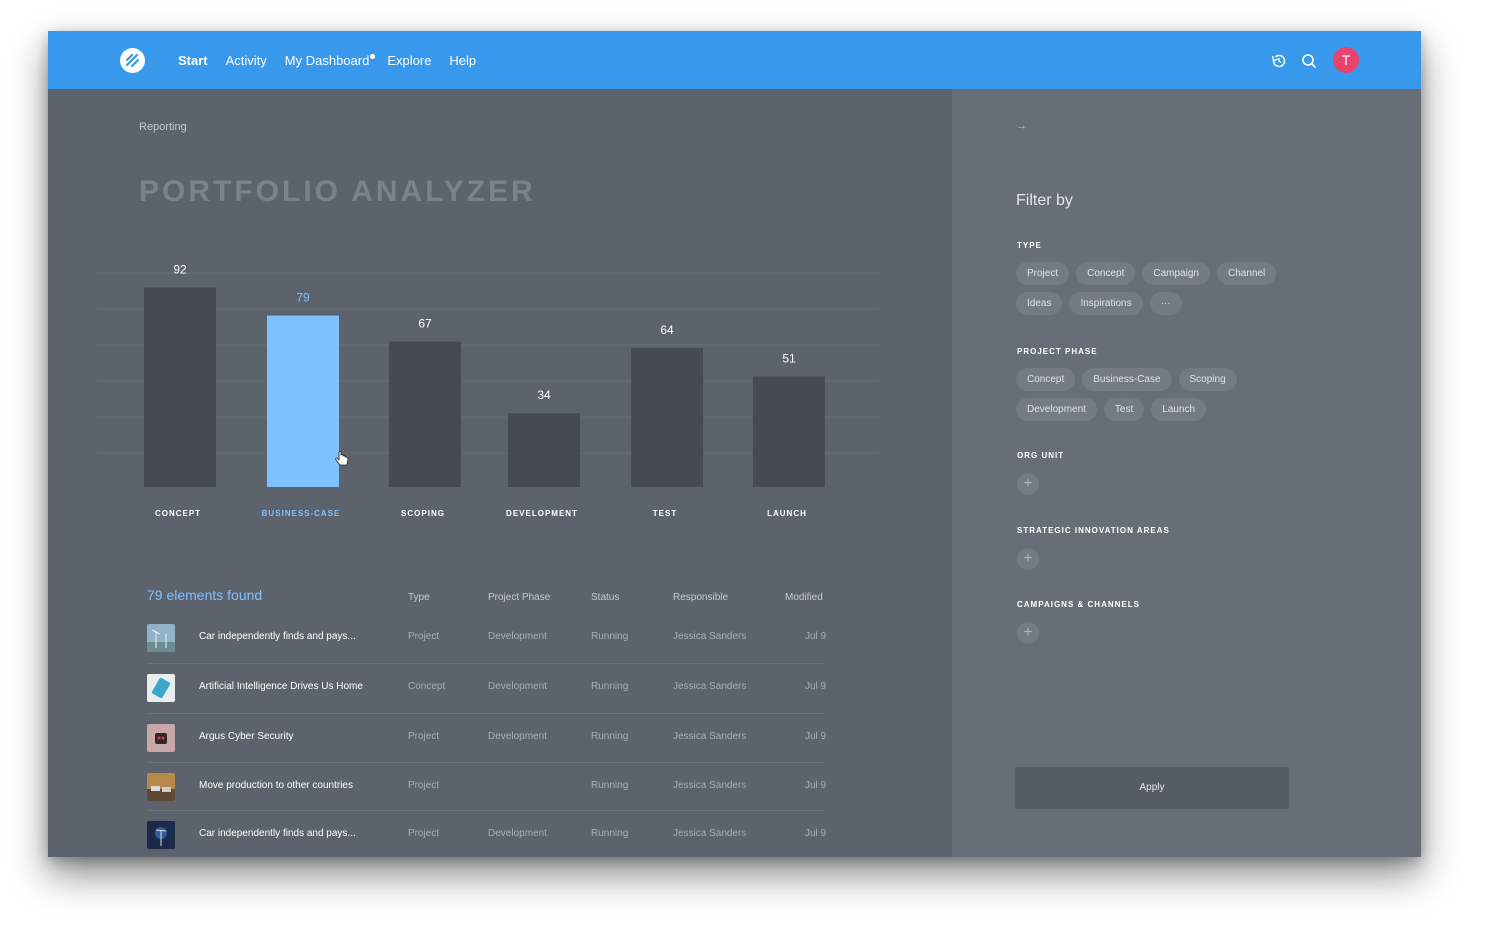 This screenshot has width=1493, height=929. What do you see at coordinates (193, 60) in the screenshot?
I see `nav-item-start: Start` at bounding box center [193, 60].